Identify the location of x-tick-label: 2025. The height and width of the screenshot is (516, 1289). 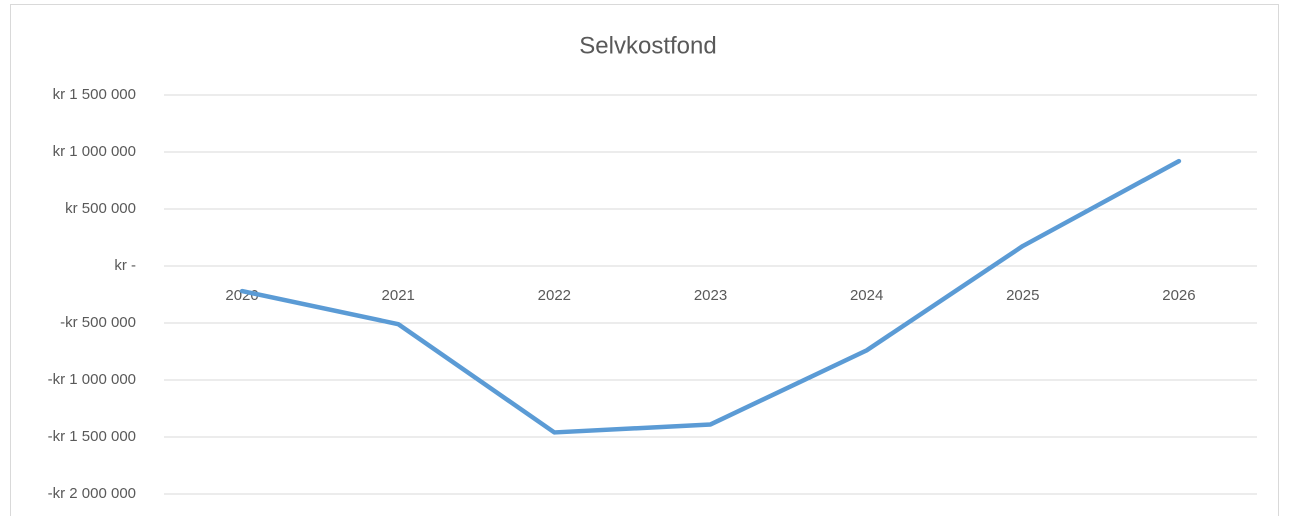
(1022, 295).